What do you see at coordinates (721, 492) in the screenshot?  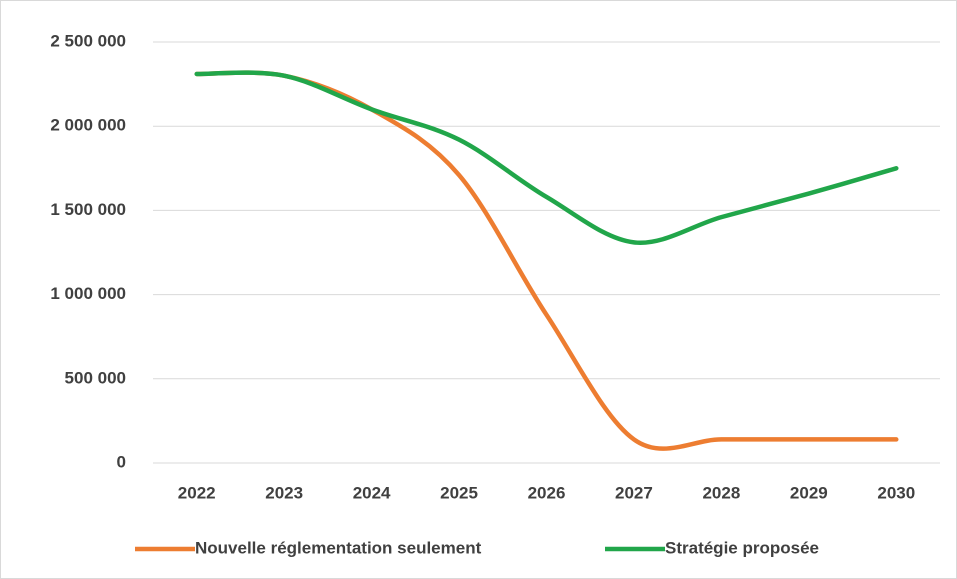 I see `x-tick-label: 2028` at bounding box center [721, 492].